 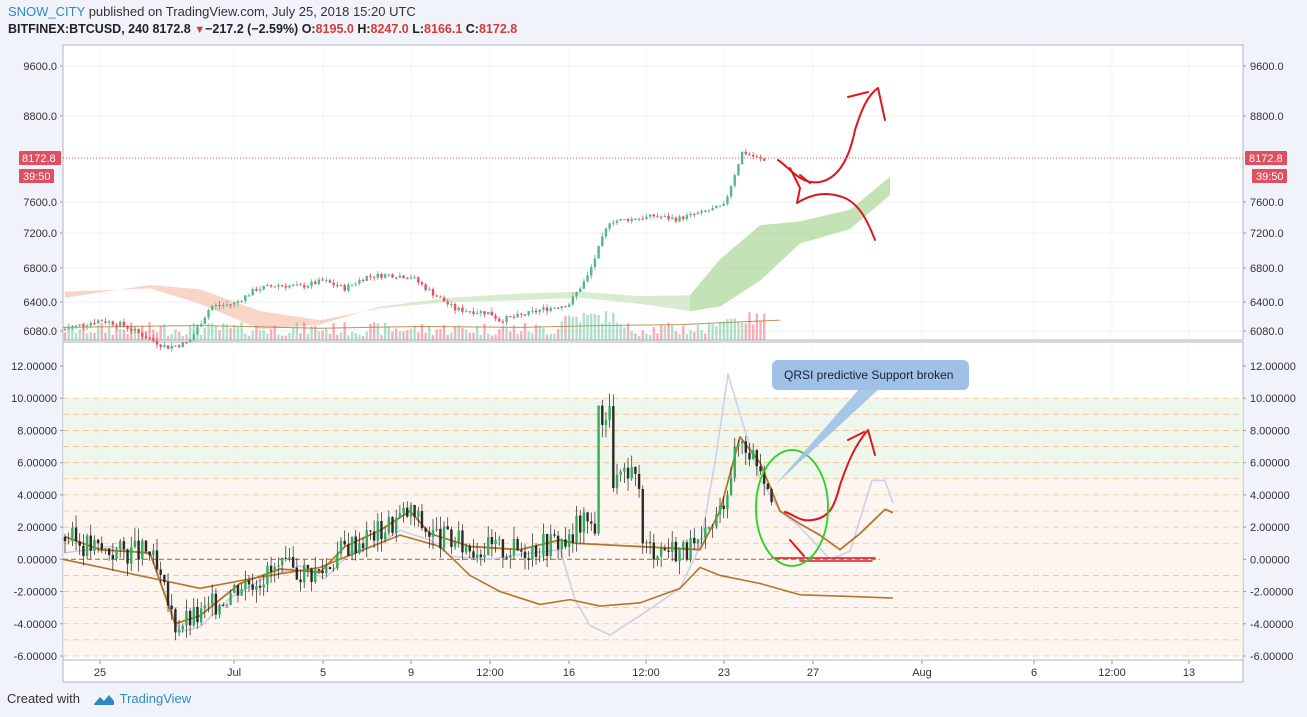 What do you see at coordinates (823, 559) in the screenshot?
I see `drawing-support-line` at bounding box center [823, 559].